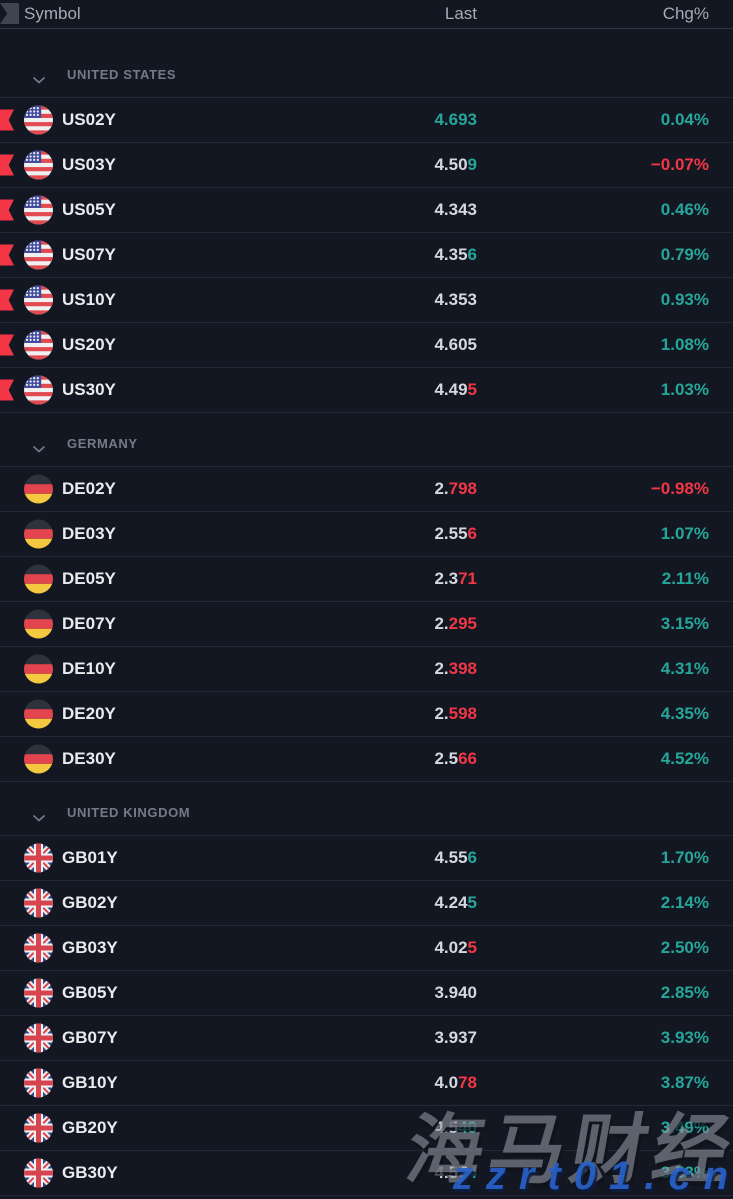  Describe the element at coordinates (366, 579) in the screenshot. I see `table-row: DE05Y 2.371 2.11%` at that location.